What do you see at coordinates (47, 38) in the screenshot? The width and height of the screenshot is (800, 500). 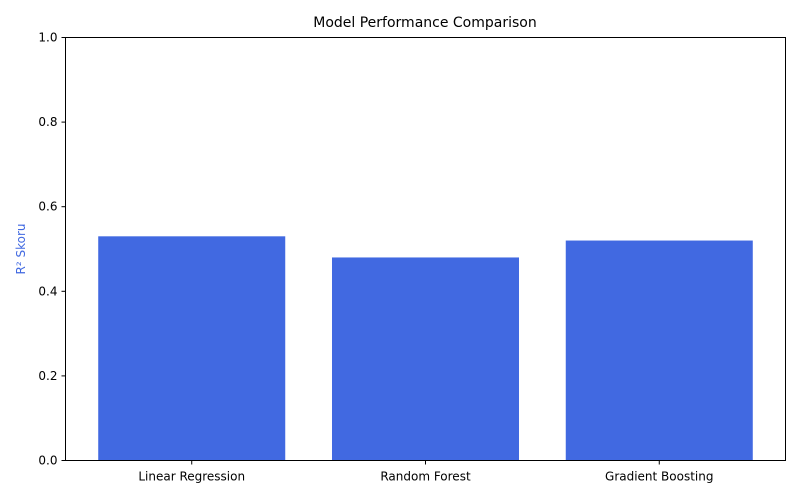 I see `y-tick-label: 1.0` at bounding box center [47, 38].